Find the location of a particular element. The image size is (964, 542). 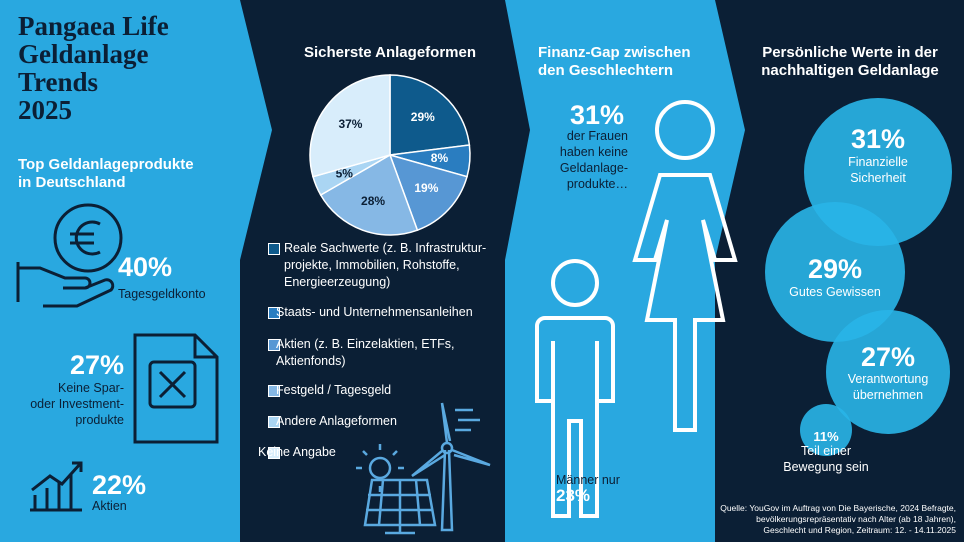

slice-label: 37% is located at coordinates (350, 124).